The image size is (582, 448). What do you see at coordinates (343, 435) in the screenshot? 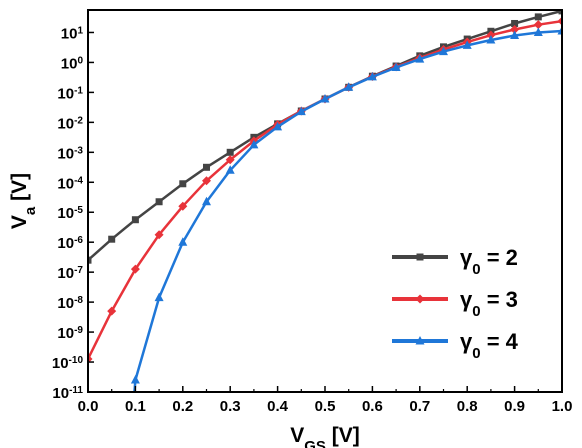
I see `x-axis-title-unit: [V]` at bounding box center [343, 435].